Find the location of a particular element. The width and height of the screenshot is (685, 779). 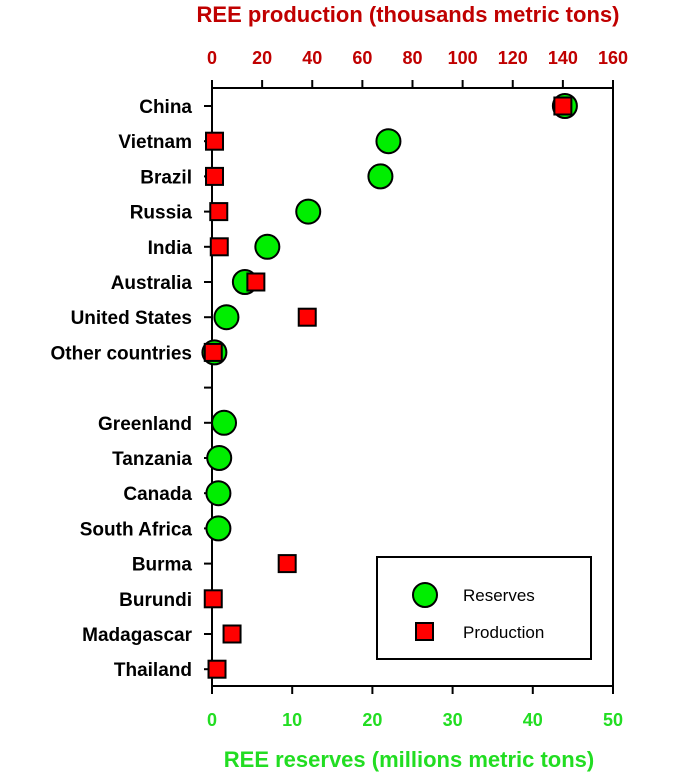

category-label: India is located at coordinates (170, 248).